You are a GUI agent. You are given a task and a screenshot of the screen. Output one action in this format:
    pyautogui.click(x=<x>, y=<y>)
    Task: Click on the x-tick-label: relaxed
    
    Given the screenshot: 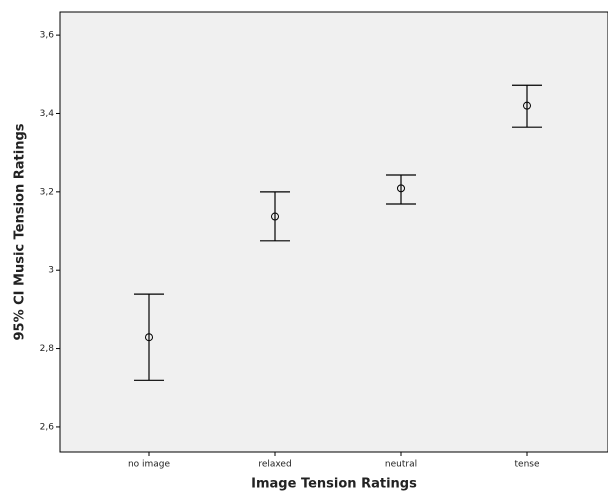 What is the action you would take?
    pyautogui.click(x=274, y=465)
    